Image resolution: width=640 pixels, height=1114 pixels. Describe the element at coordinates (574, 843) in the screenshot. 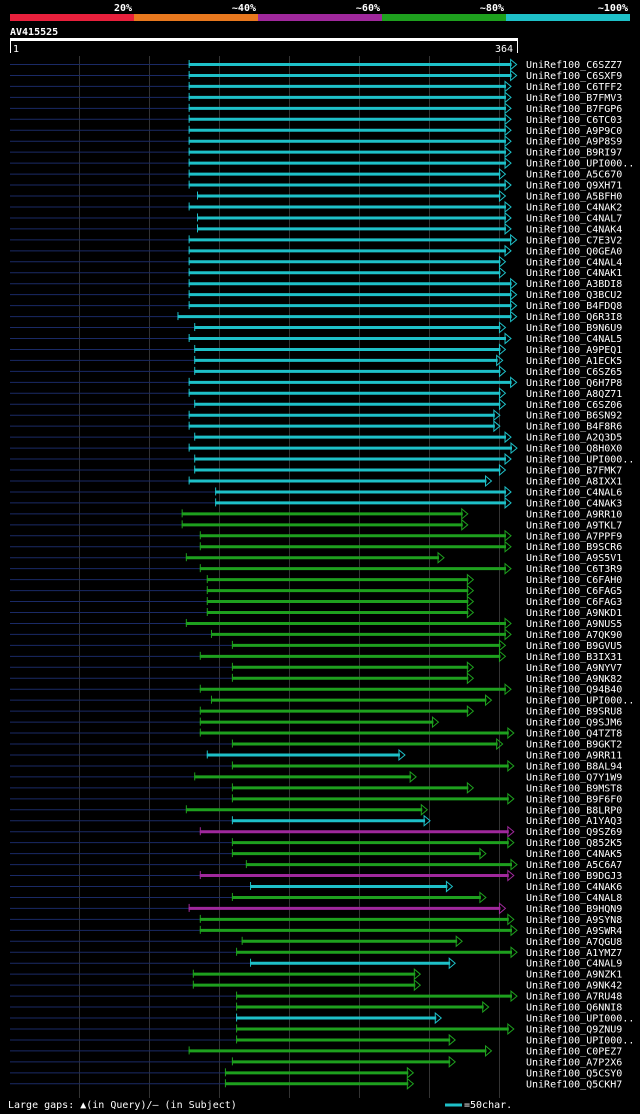

I see `hit-label: UniRef100_Q852K5` at that location.